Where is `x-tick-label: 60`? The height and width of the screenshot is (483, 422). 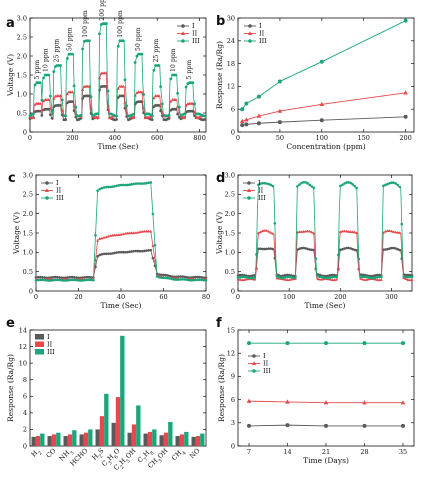
x-tick-label: 60 is located at coordinates (163, 297).